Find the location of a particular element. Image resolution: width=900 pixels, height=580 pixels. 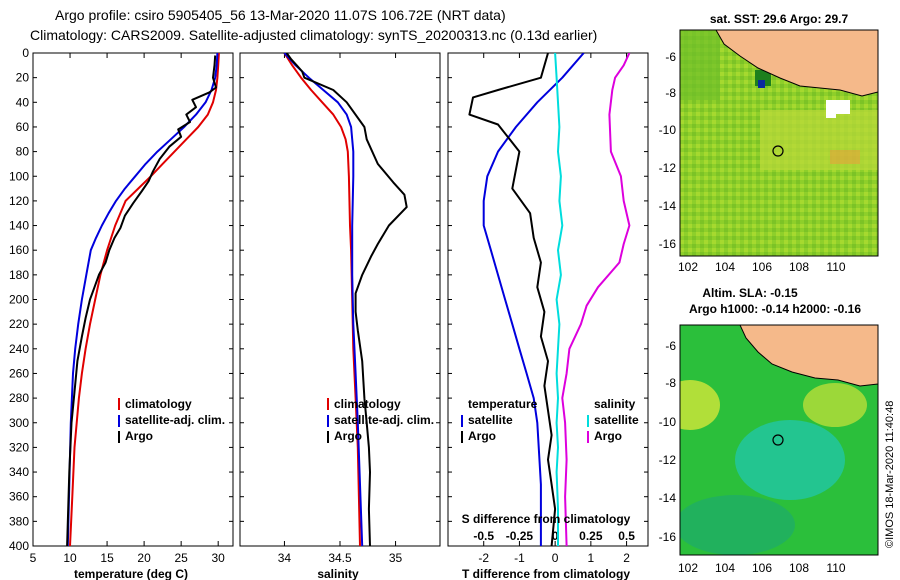

depth-tick-label: 160 is located at coordinates (19, 250).